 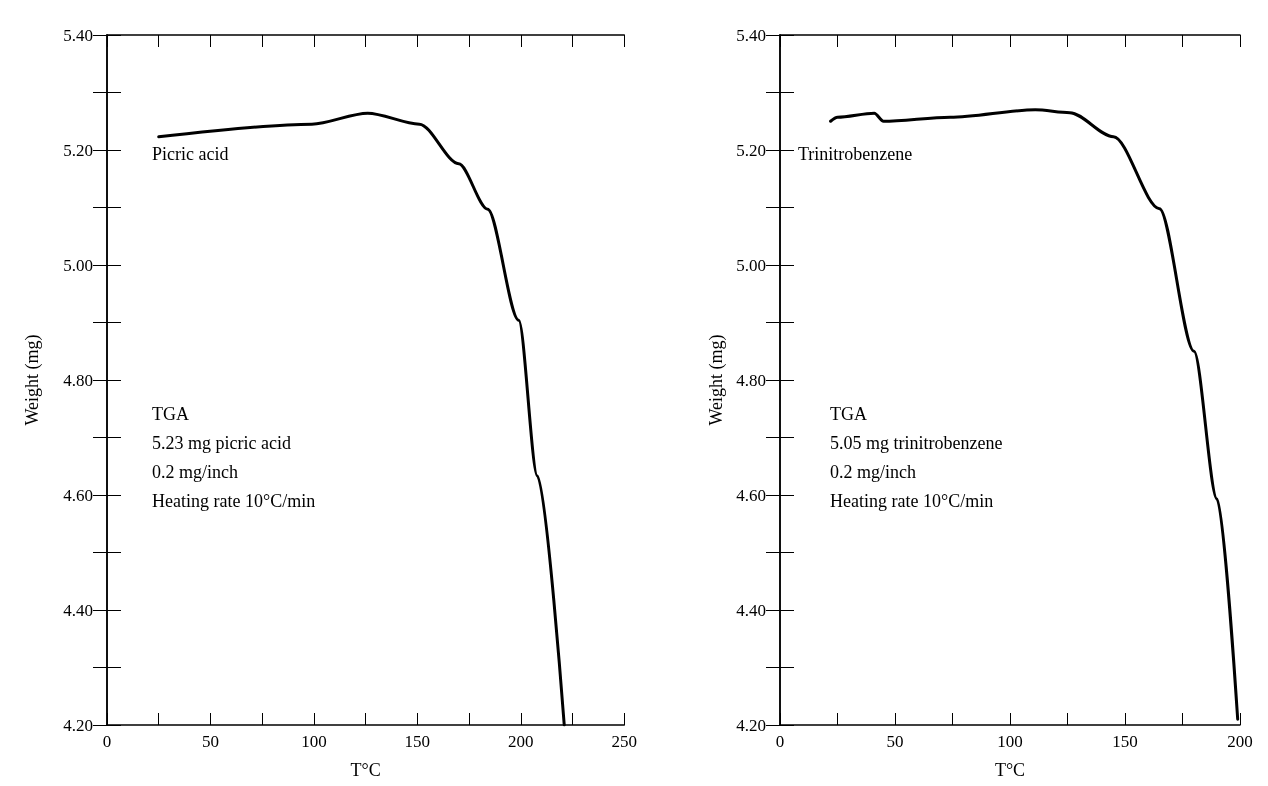 What do you see at coordinates (221, 443) in the screenshot?
I see `annotation: 5.23 mg picric acid` at bounding box center [221, 443].